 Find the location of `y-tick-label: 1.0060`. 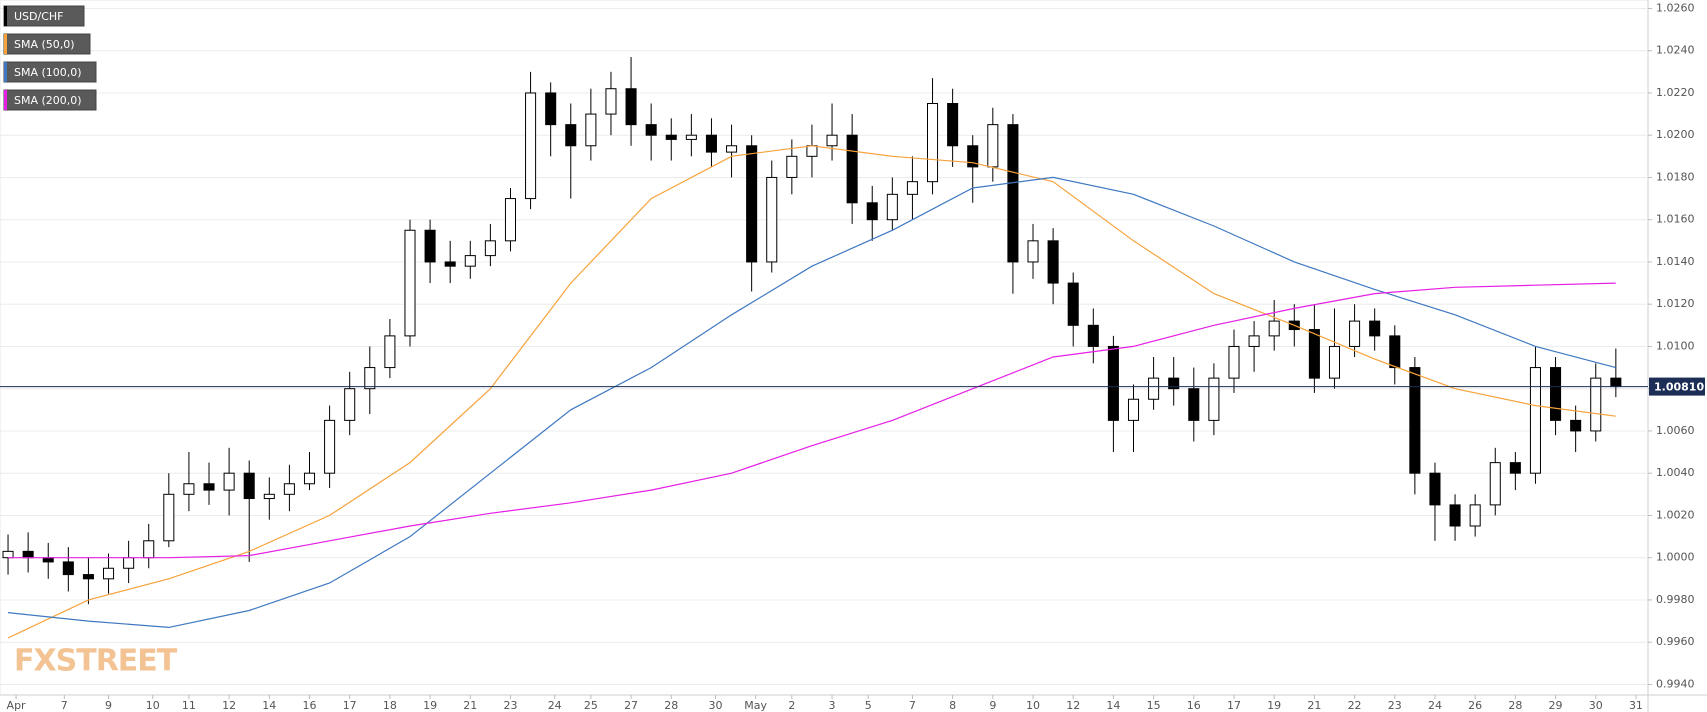

y-tick-label: 1.0060 is located at coordinates (1675, 430).